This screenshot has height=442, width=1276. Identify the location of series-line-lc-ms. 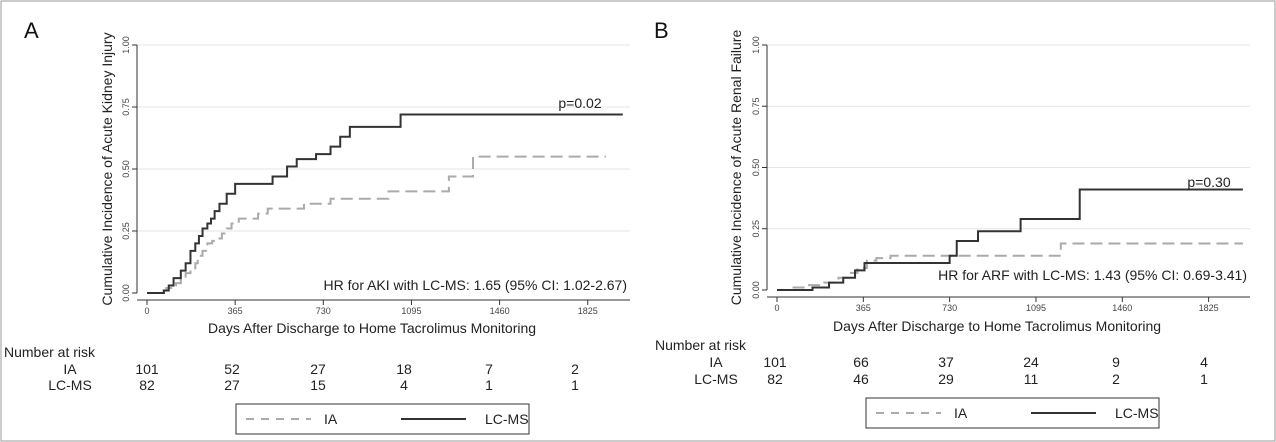
(1010, 239).